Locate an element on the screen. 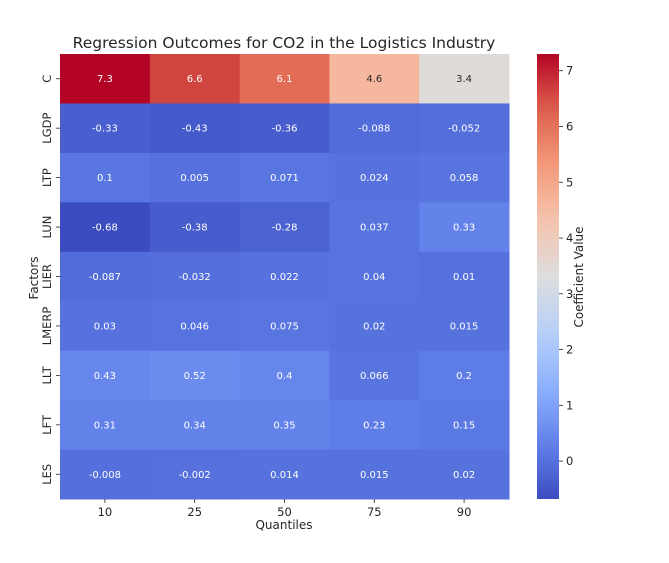 The width and height of the screenshot is (669, 563). x-tick-label: 75 is located at coordinates (374, 512).